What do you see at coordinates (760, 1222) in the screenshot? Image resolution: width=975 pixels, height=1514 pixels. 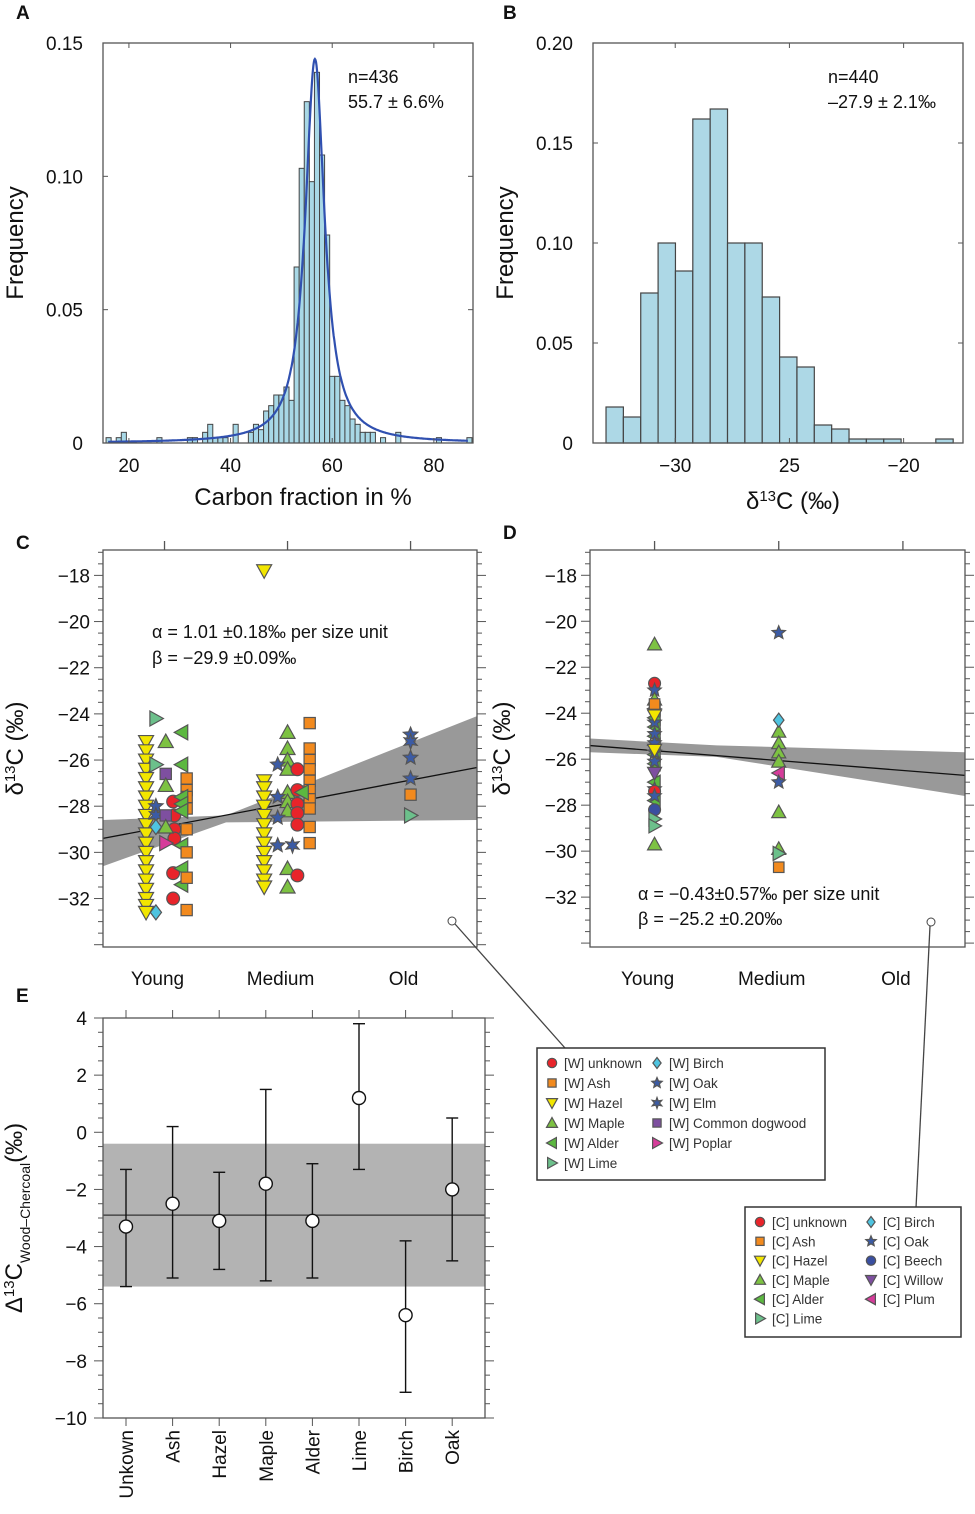 I see `legend-marker-unknown` at bounding box center [760, 1222].